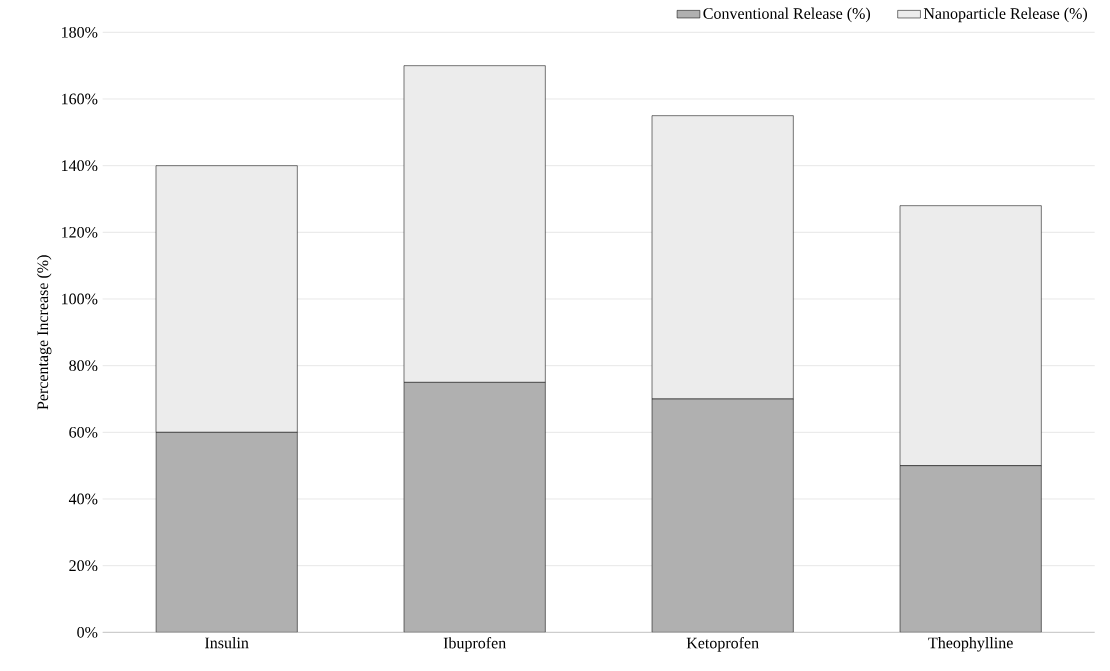 Image resolution: width=1110 pixels, height=671 pixels. Describe the element at coordinates (80, 299) in the screenshot. I see `y-tick-label: 100%` at that location.